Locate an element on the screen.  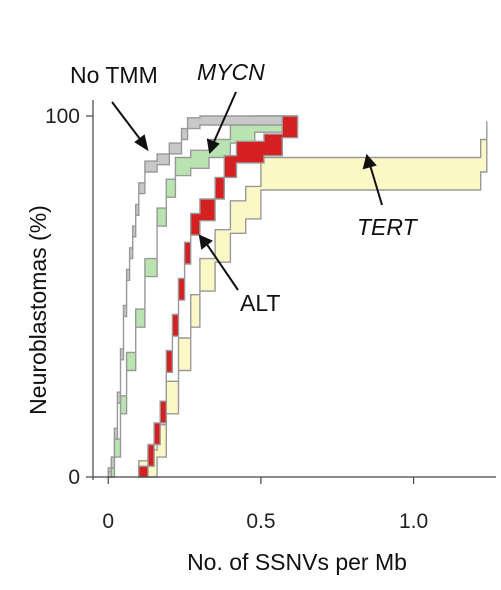
x-ticks: 0 0.5 1.0 is located at coordinates (265, 505).